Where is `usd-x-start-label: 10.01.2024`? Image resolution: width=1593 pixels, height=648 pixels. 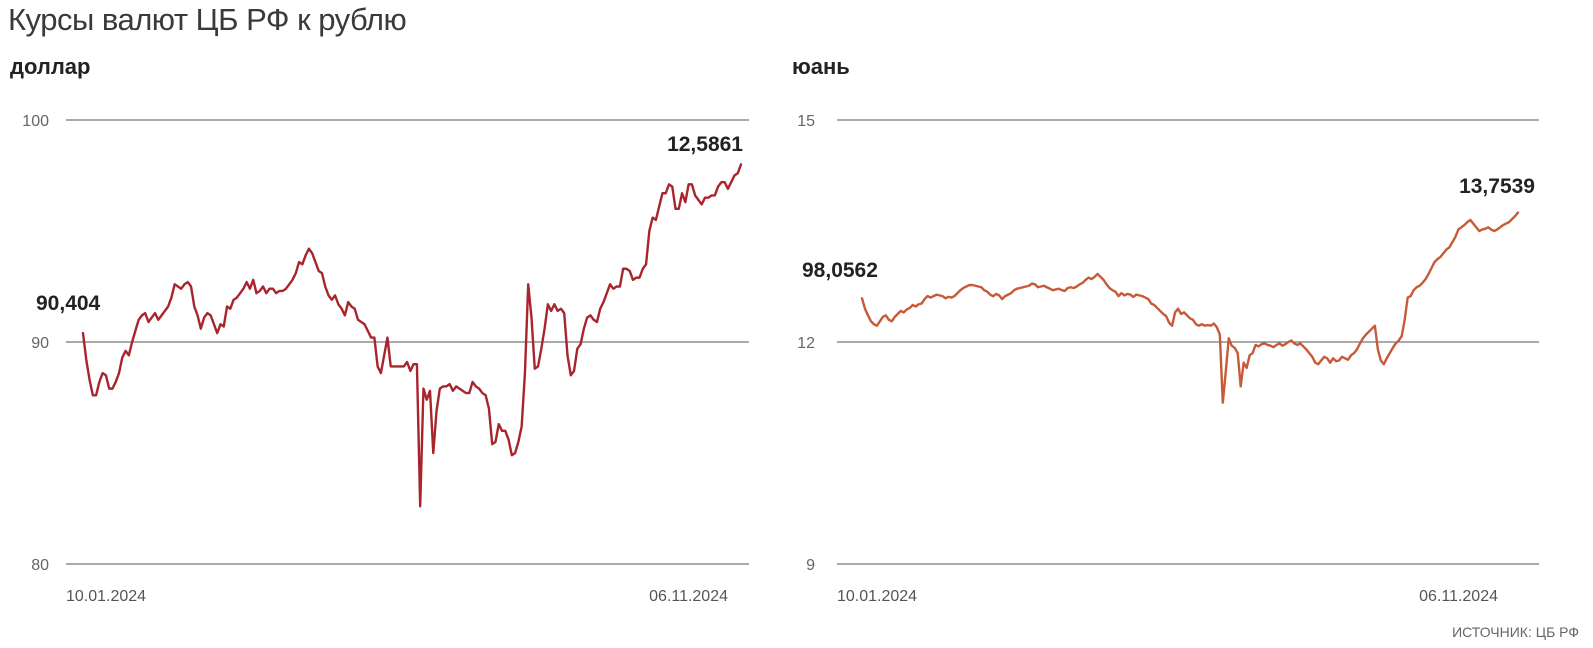
usd-x-start-label: 10.01.2024 is located at coordinates (106, 596).